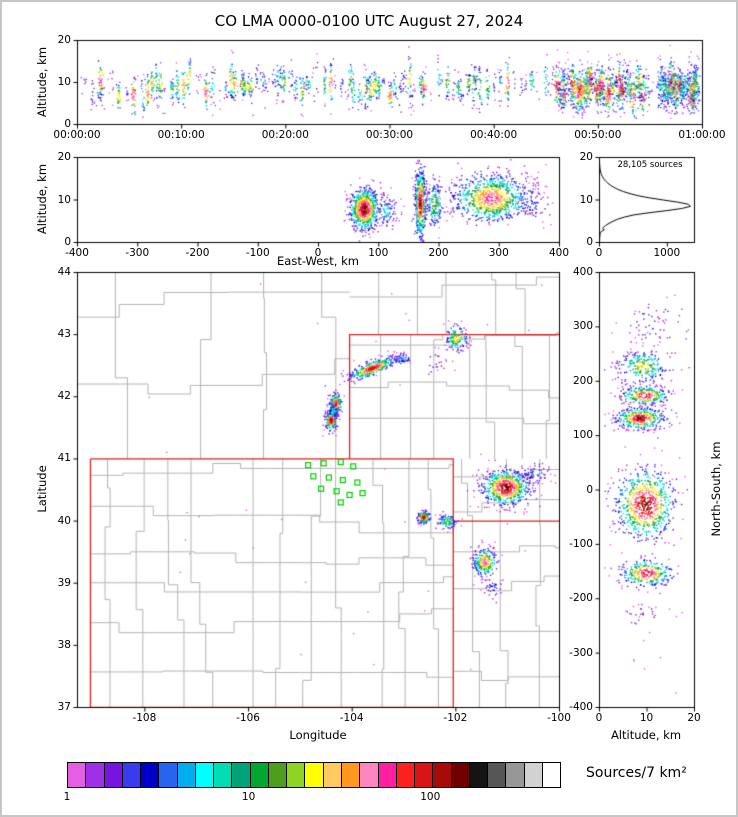 The height and width of the screenshot is (817, 738). Describe the element at coordinates (181, 135) in the screenshot. I see `tick-label: 00:10:00` at that location.